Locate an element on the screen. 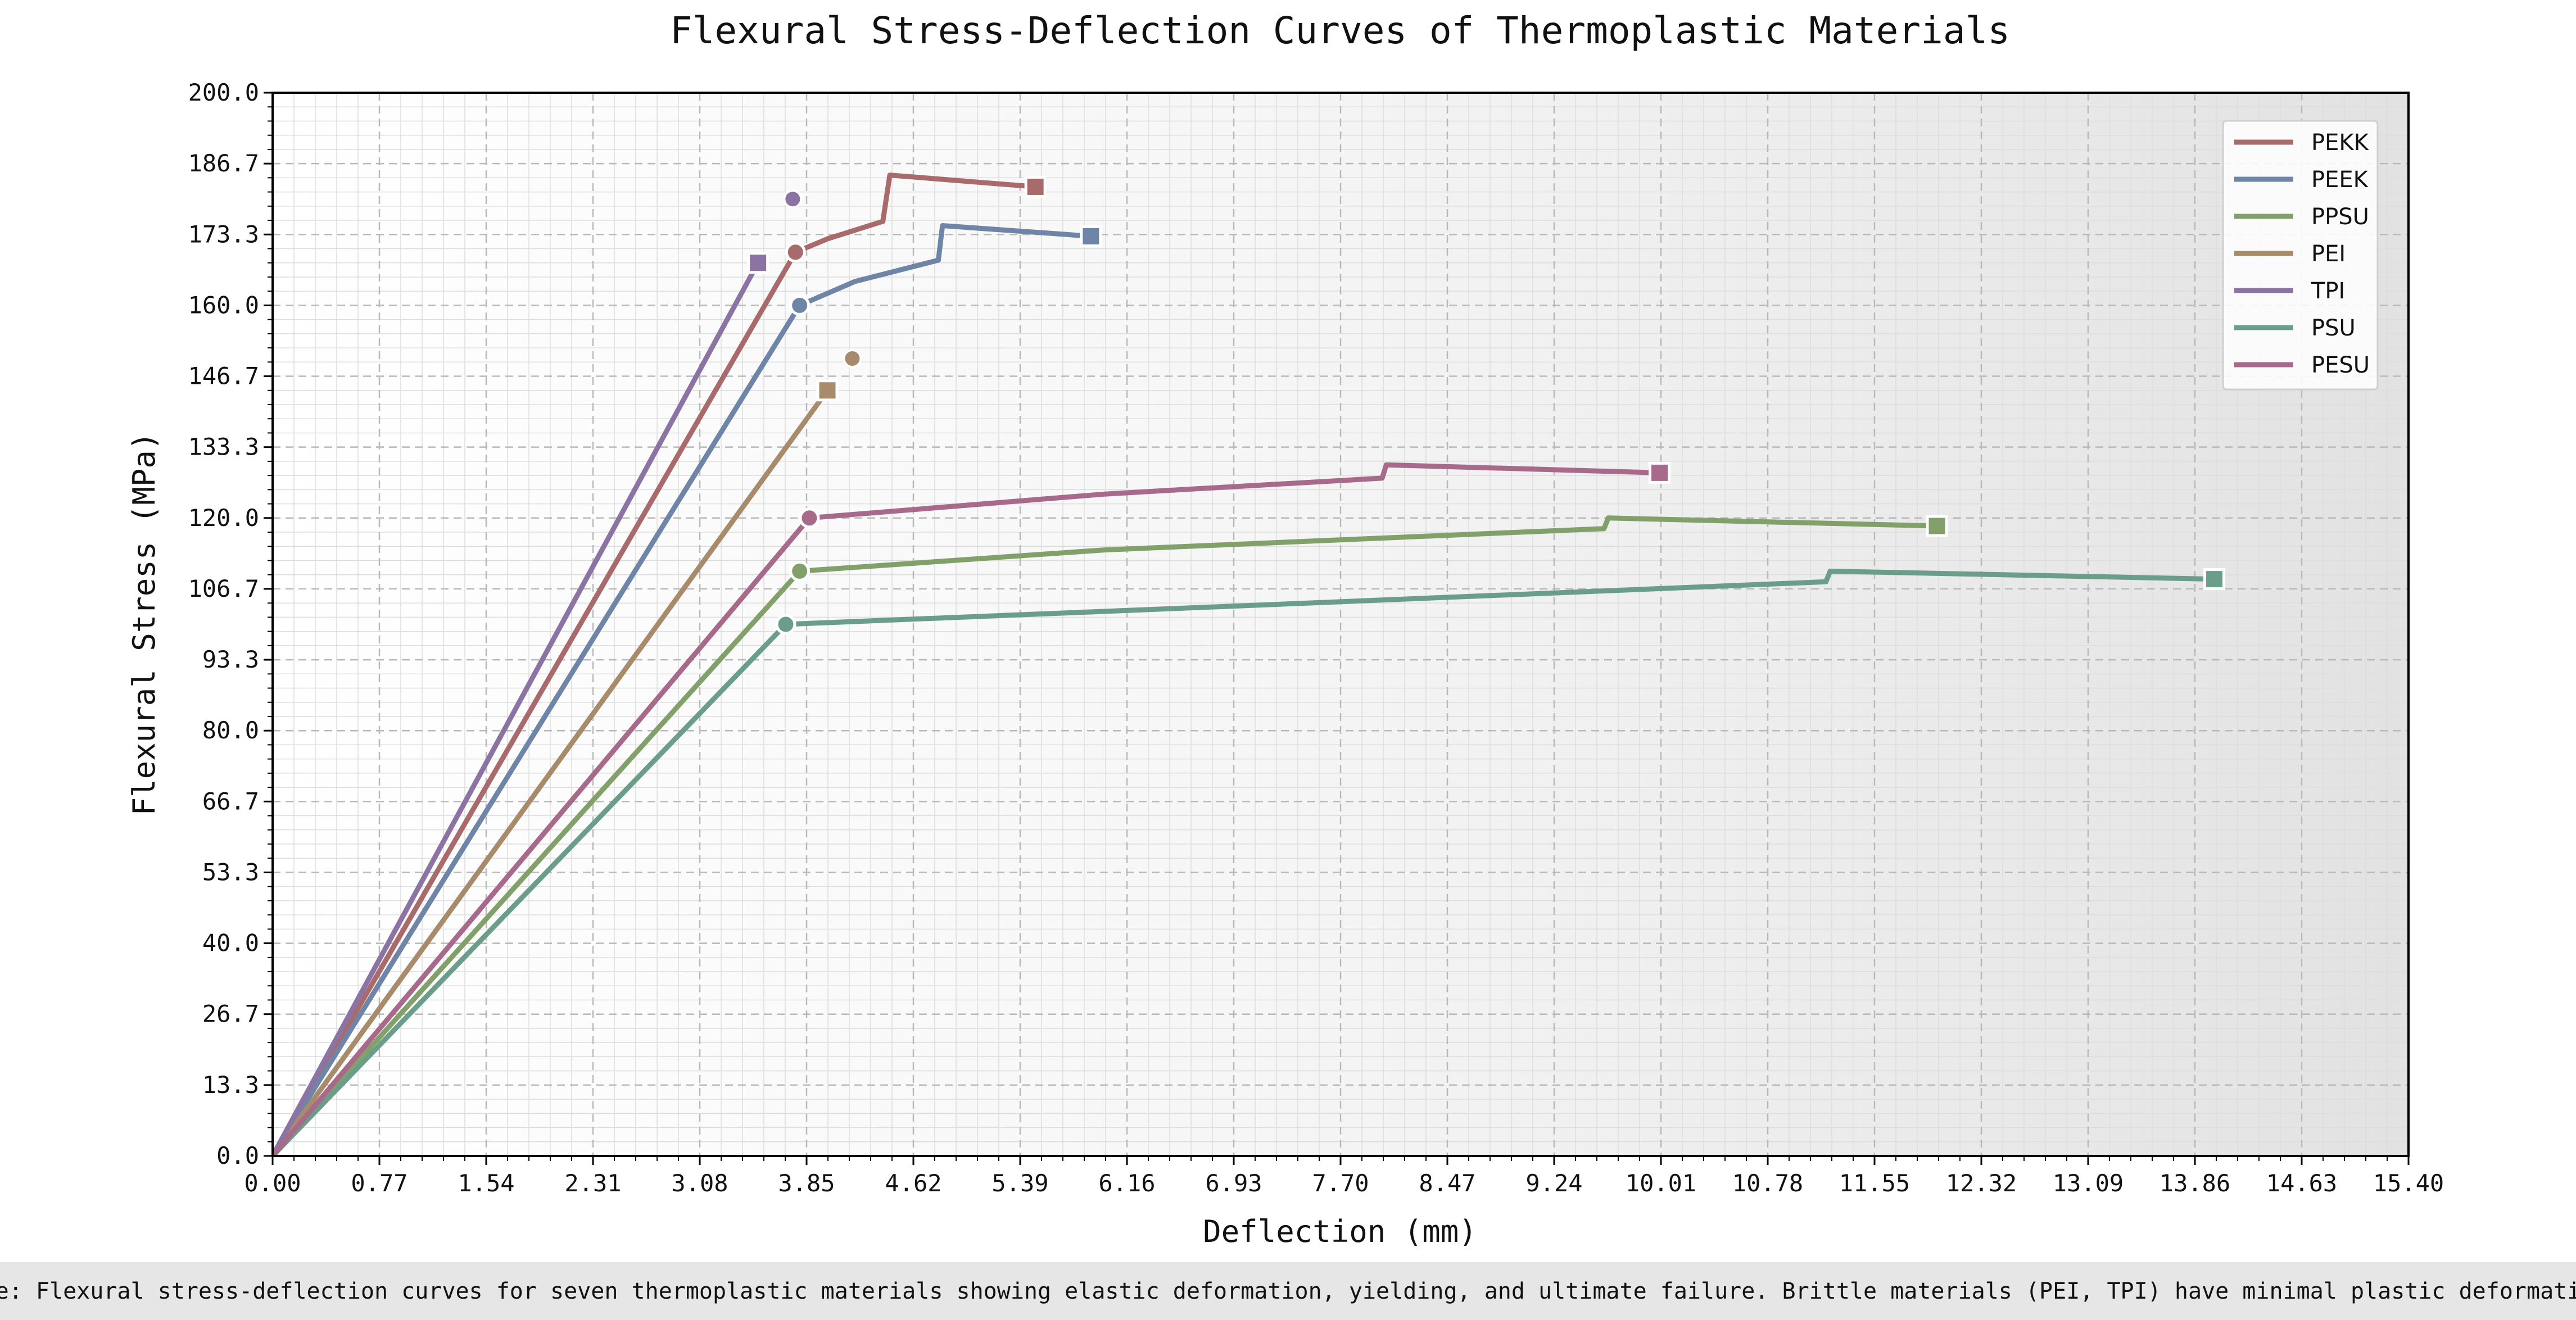  y-tick-label: 93.3 is located at coordinates (230, 660).